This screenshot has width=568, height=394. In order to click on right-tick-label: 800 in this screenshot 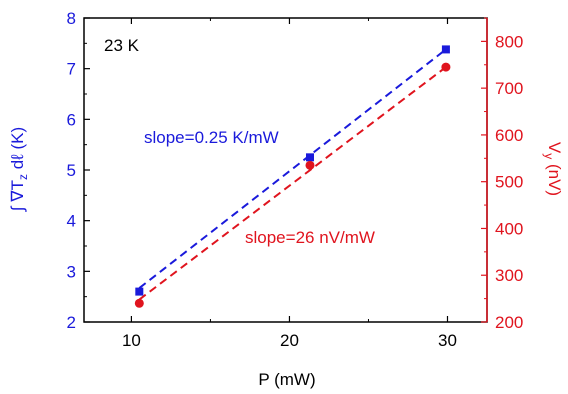, I will do `click(509, 41)`.